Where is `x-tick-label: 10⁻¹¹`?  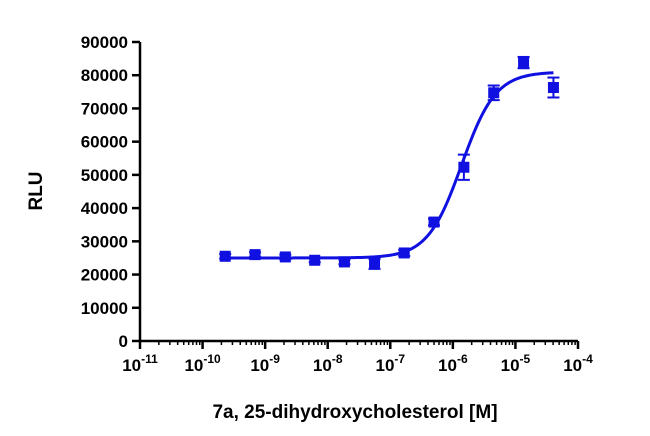
x-tick-label: 10⁻¹¹ is located at coordinates (140, 363).